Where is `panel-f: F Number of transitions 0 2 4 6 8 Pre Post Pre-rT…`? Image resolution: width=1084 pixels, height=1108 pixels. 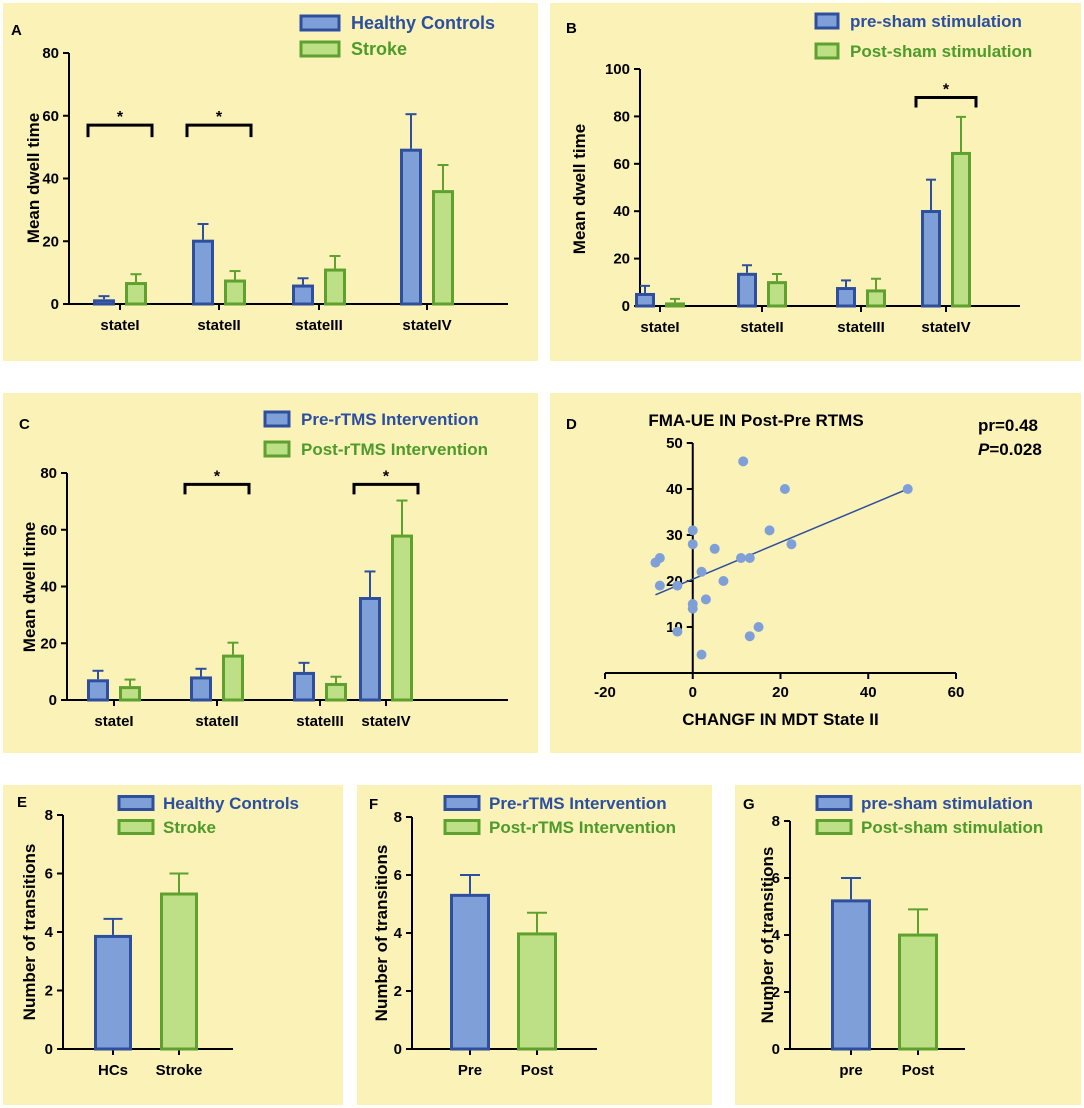
panel-f: F Number of transitions 0 2 4 6 8 Pre Post Pre-rT… is located at coordinates (534, 945).